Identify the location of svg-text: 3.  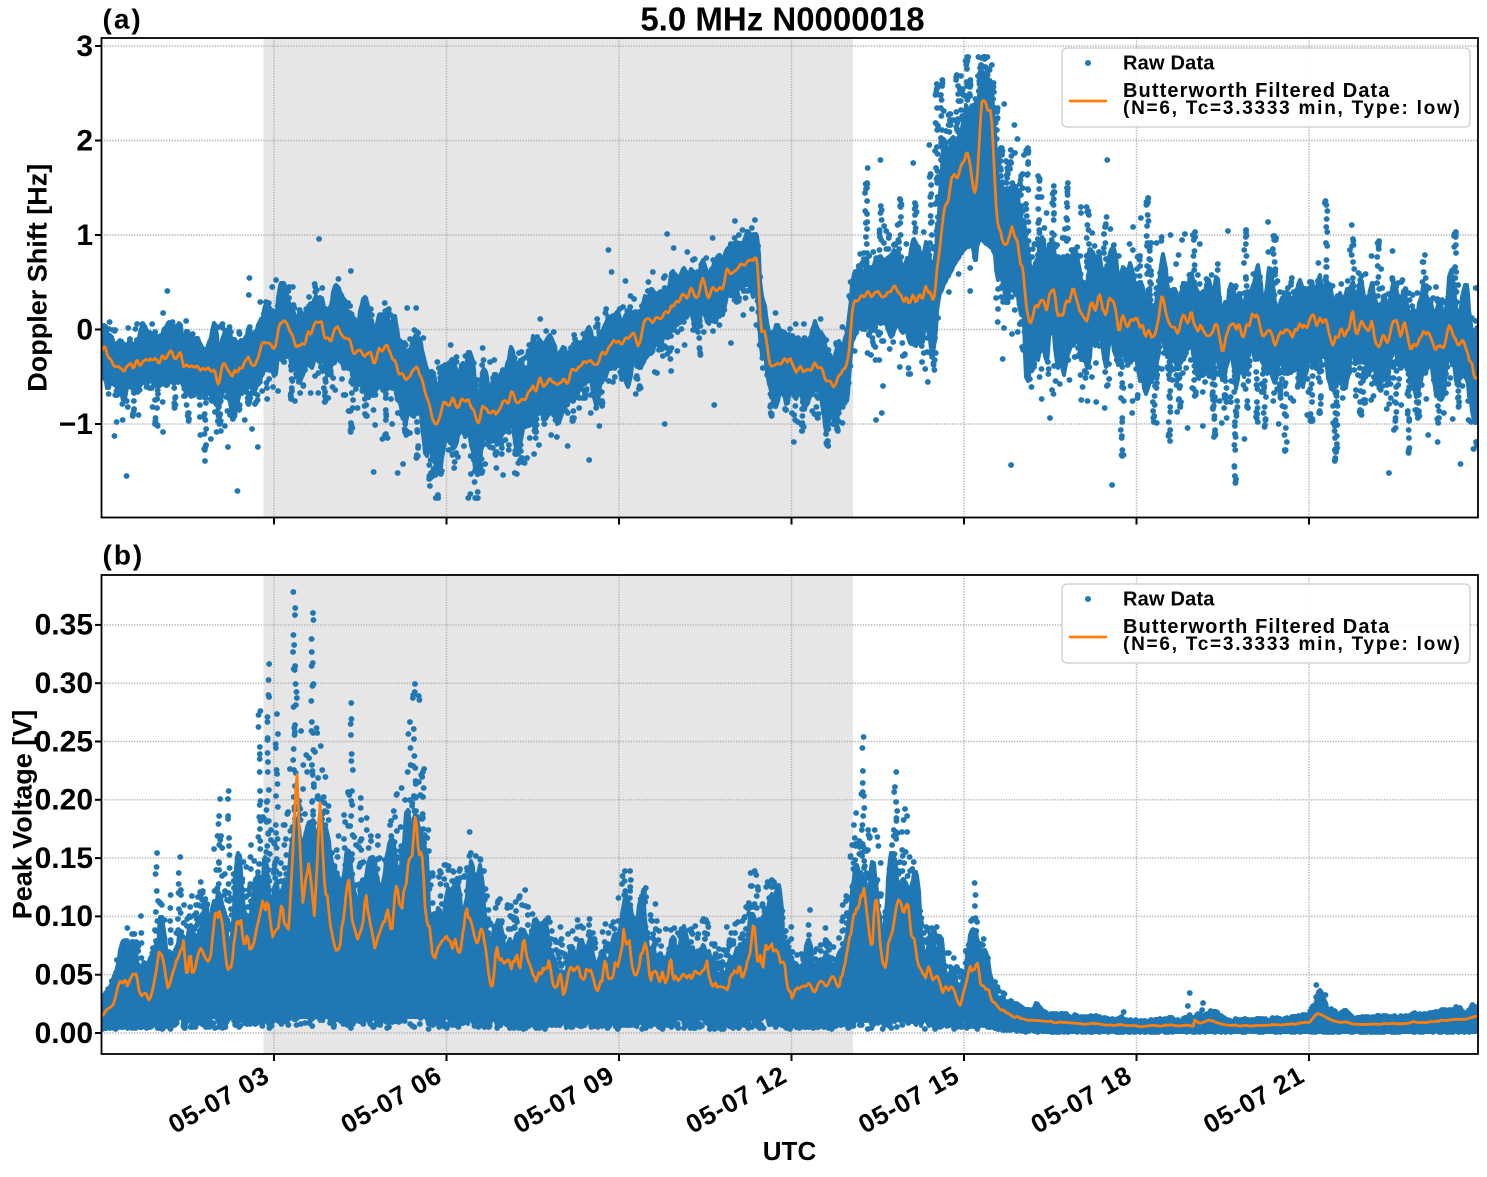
(84, 46).